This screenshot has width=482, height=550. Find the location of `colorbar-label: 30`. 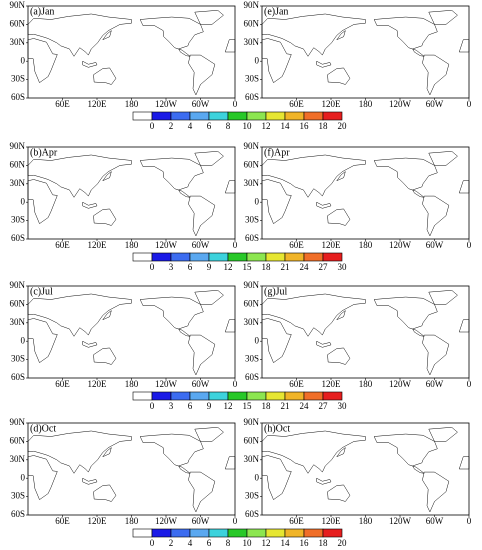

colorbar-label: 30 is located at coordinates (343, 406).